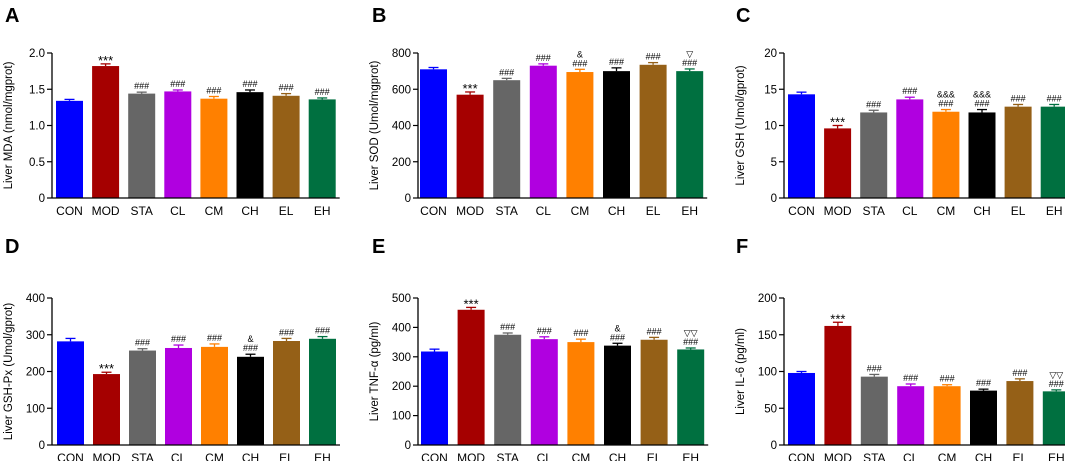  I want to click on y-tick-label: 600, so click(401, 90).